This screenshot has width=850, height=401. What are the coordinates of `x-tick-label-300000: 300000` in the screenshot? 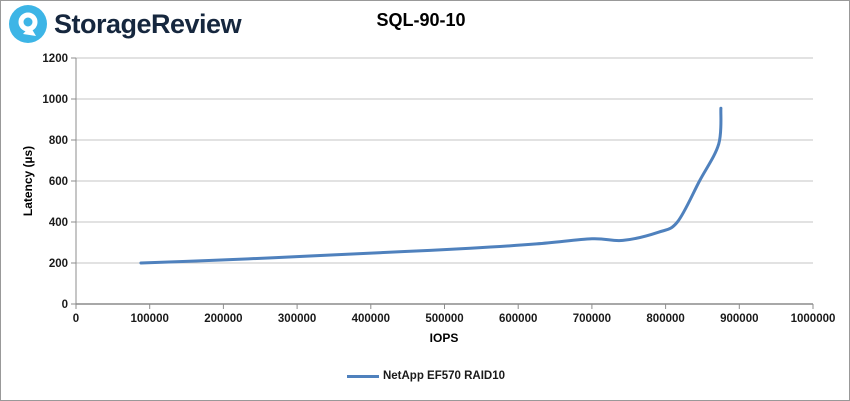 It's located at (297, 319).